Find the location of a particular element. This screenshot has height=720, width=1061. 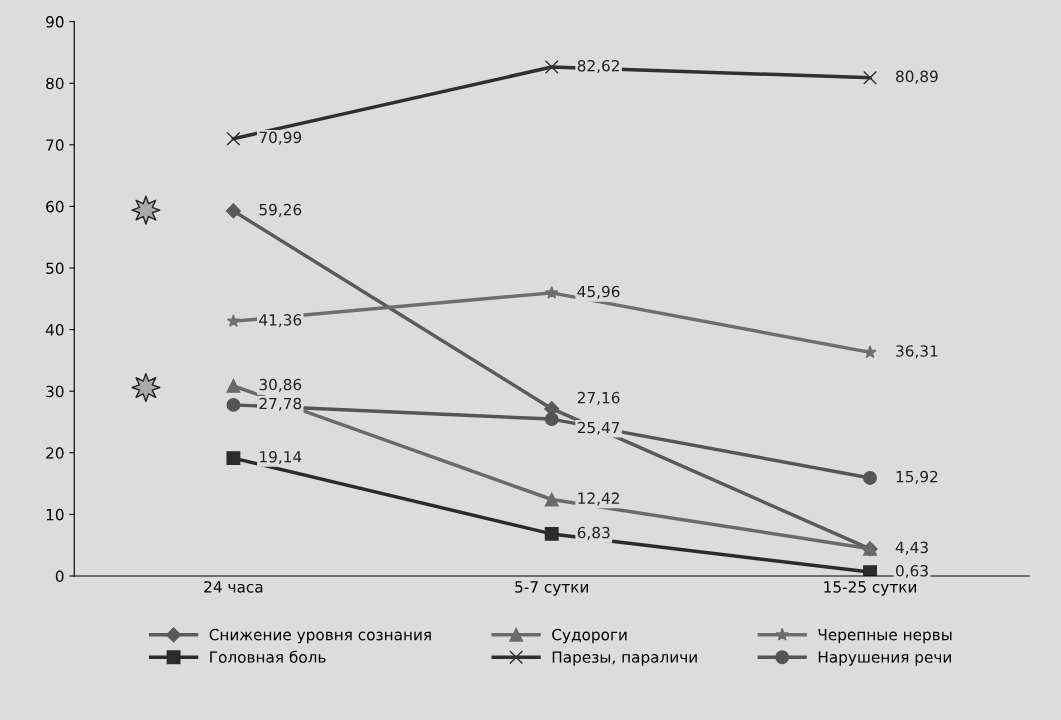

y-tick-label: 20 is located at coordinates (55, 453).